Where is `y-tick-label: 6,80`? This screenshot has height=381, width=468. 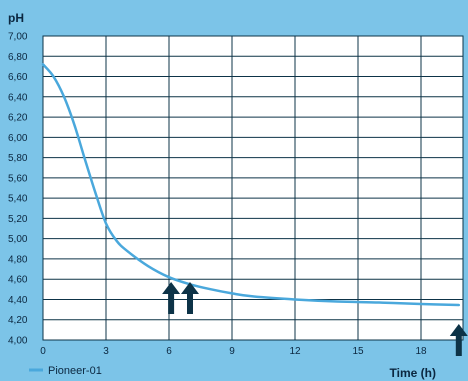
y-tick-label: 6,80 is located at coordinates (18, 57).